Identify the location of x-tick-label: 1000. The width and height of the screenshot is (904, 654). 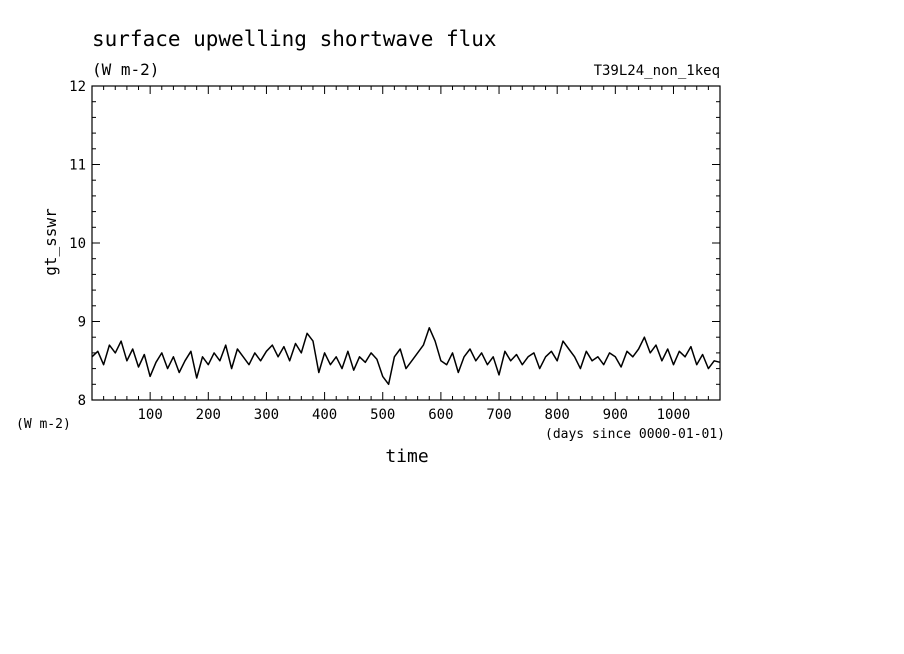
(674, 415).